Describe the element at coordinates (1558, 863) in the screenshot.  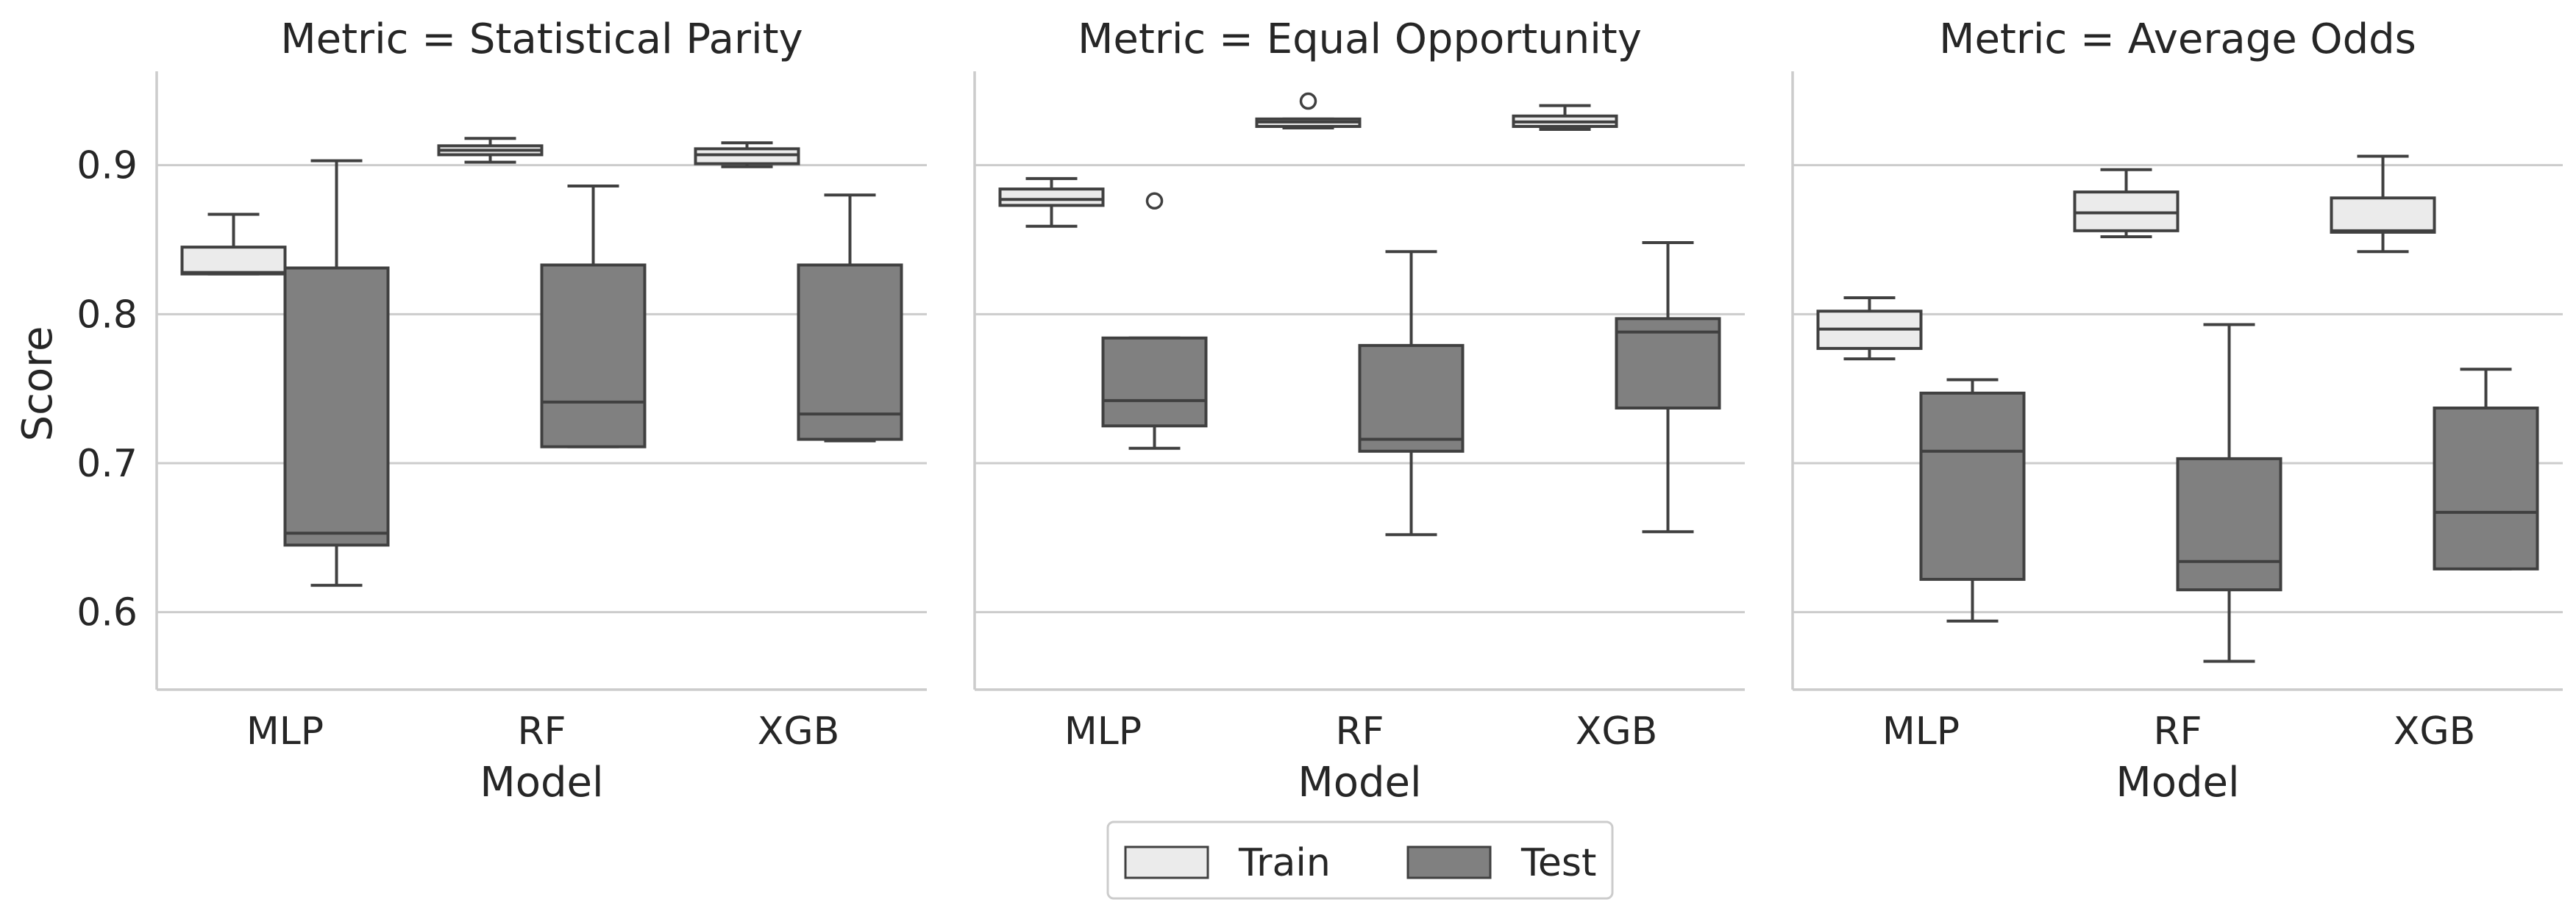
I see `legend-label-test: Test` at that location.